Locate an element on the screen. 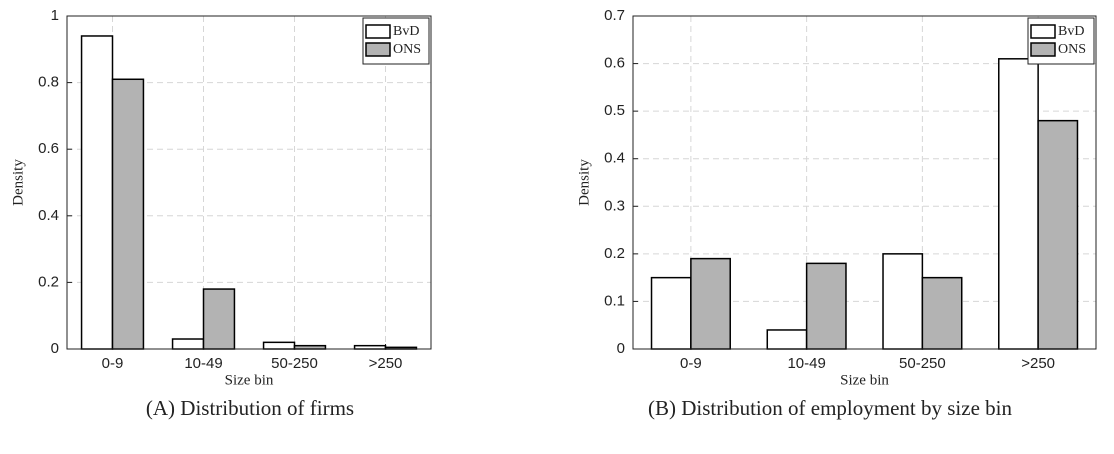  caption: (A) Distribution of firms is located at coordinates (250, 408).